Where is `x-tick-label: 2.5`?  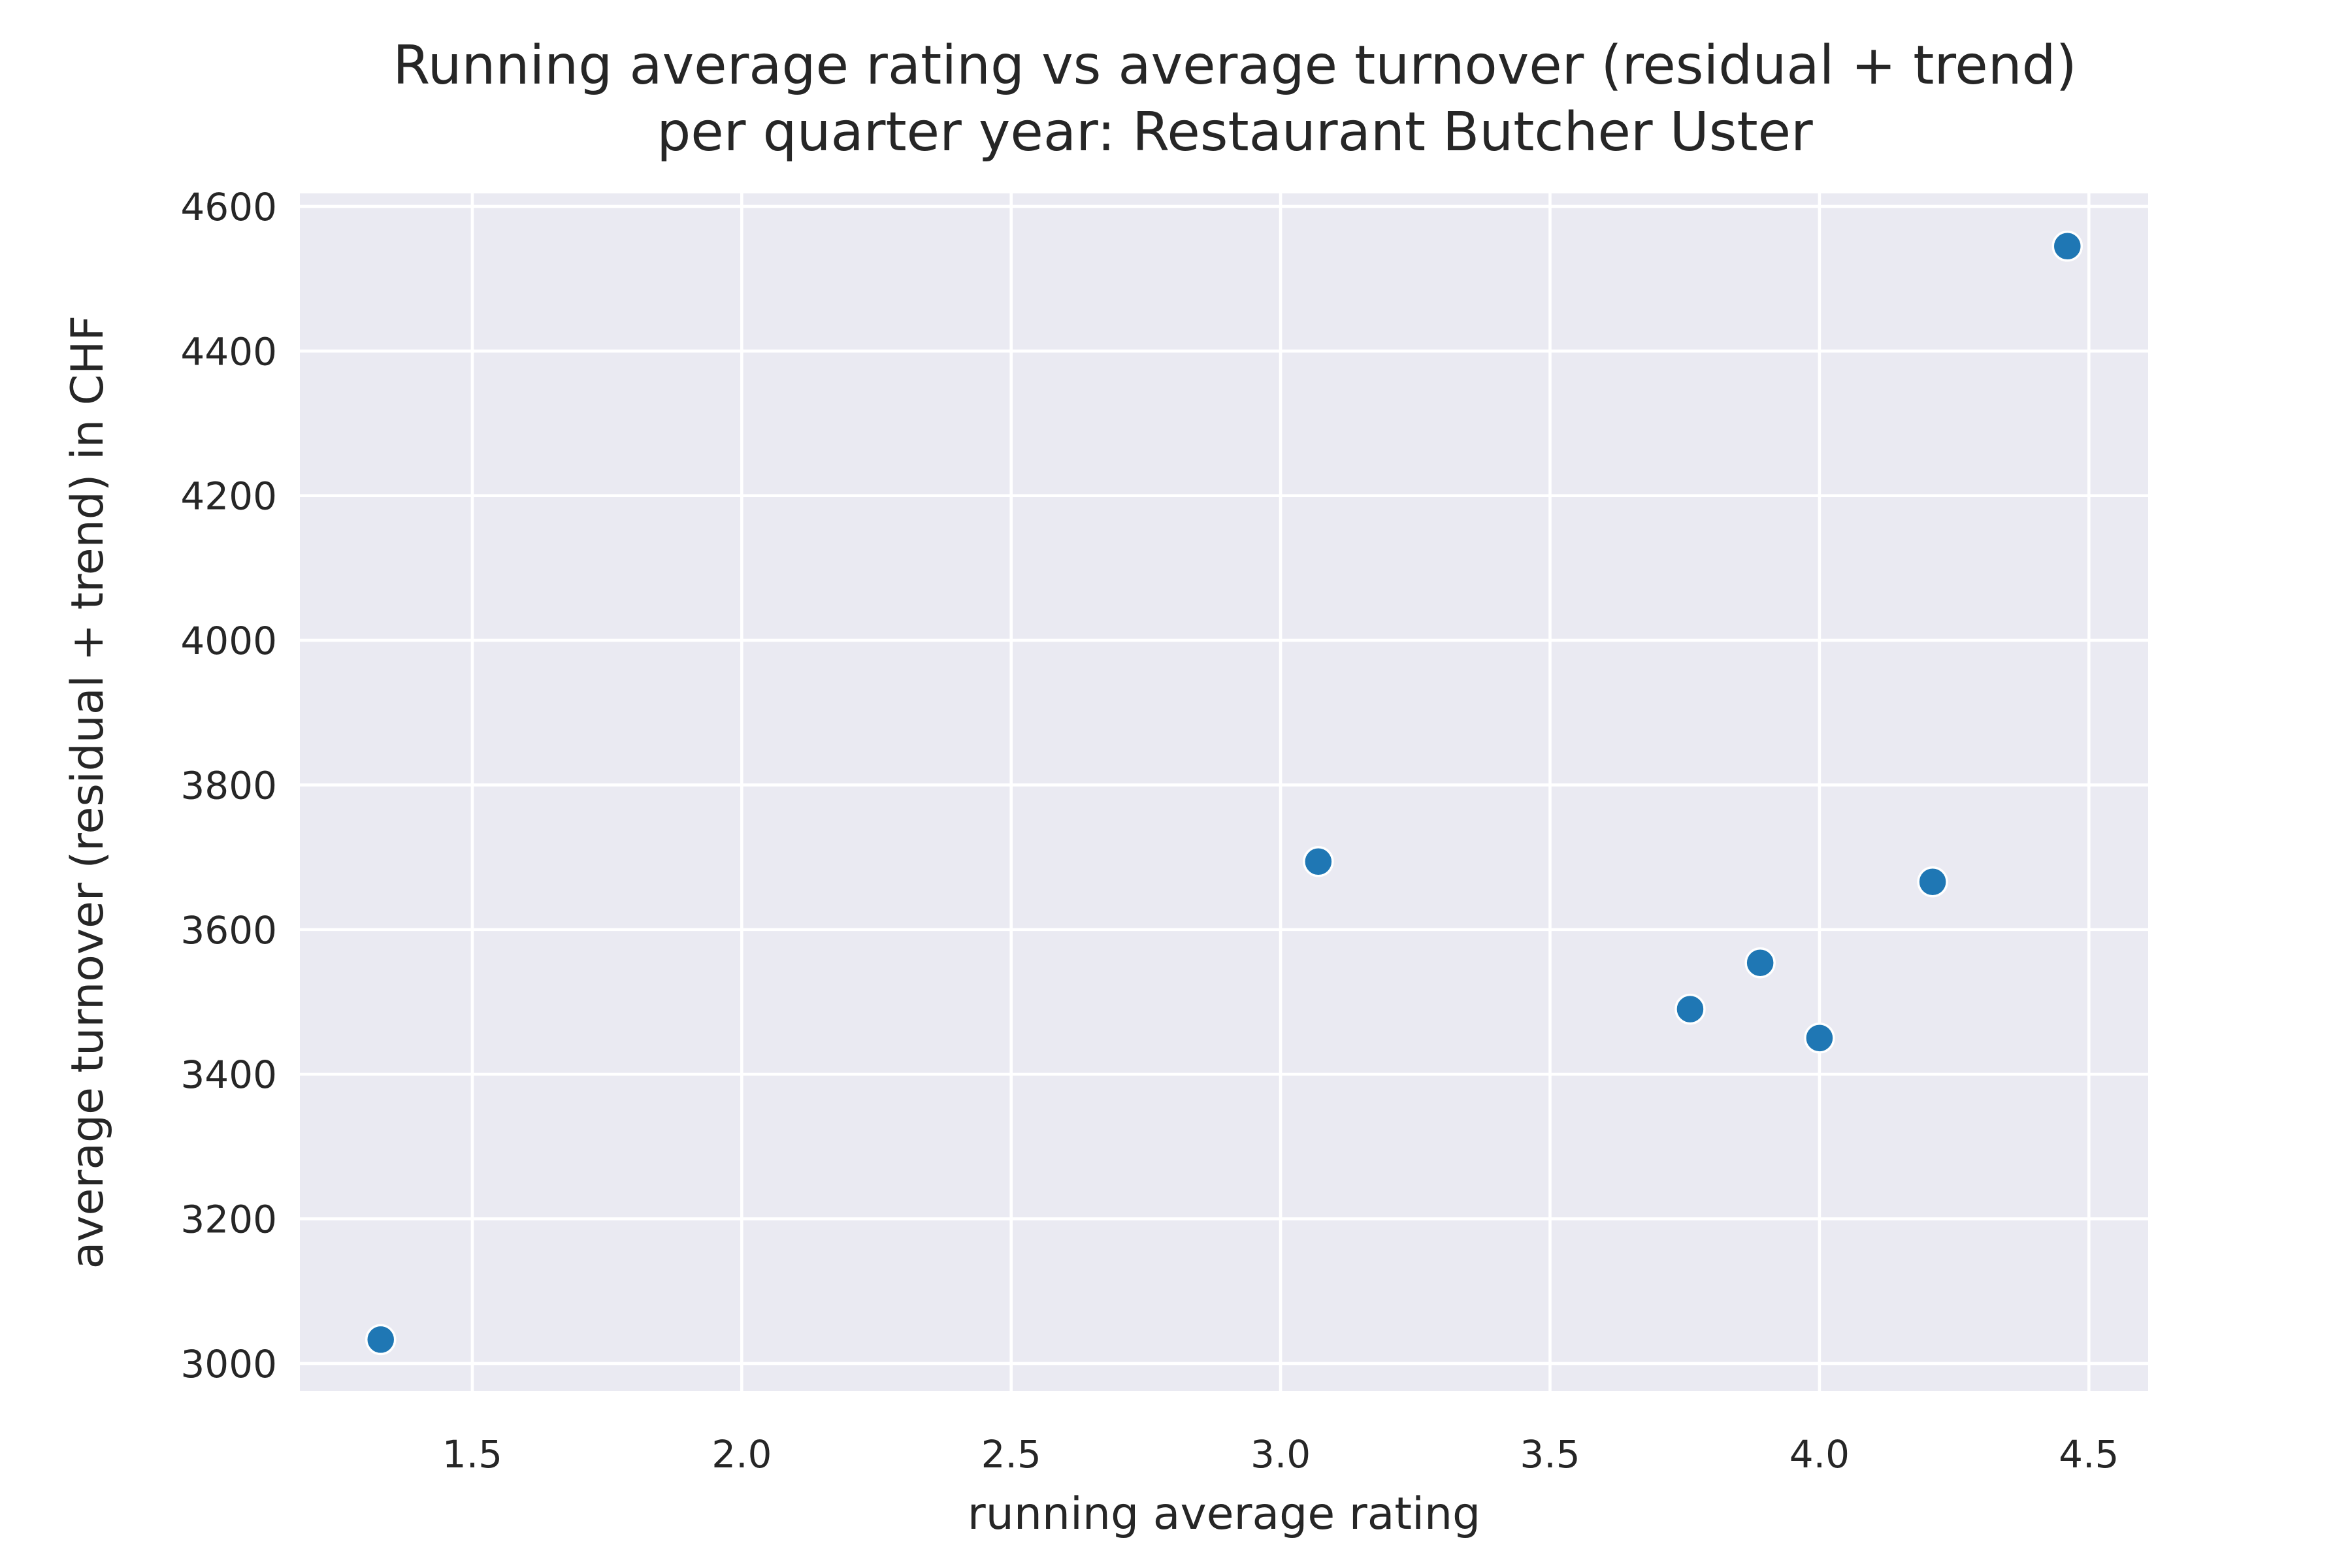
x-tick-label: 2.5 is located at coordinates (1011, 1454).